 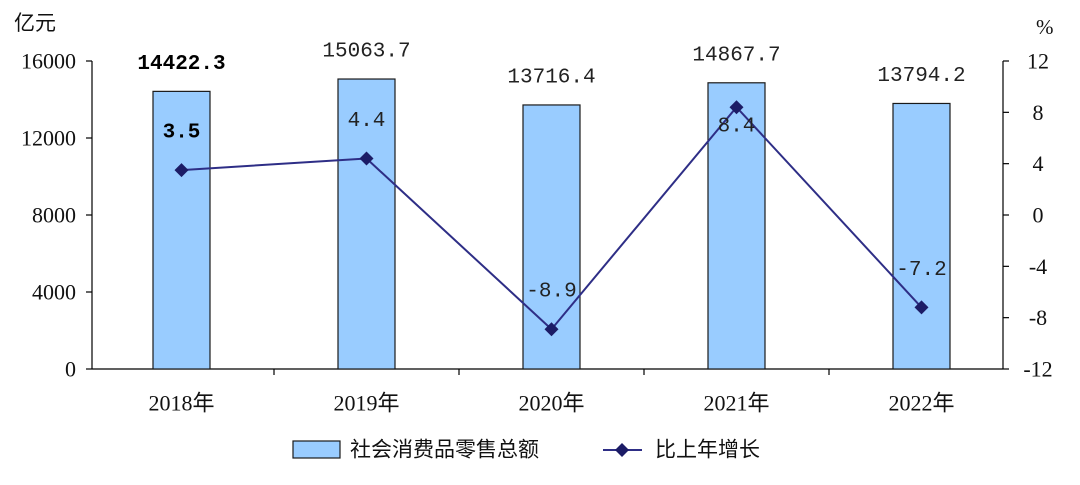 I want to click on left-tick-label: 12000, so click(x=48, y=138).